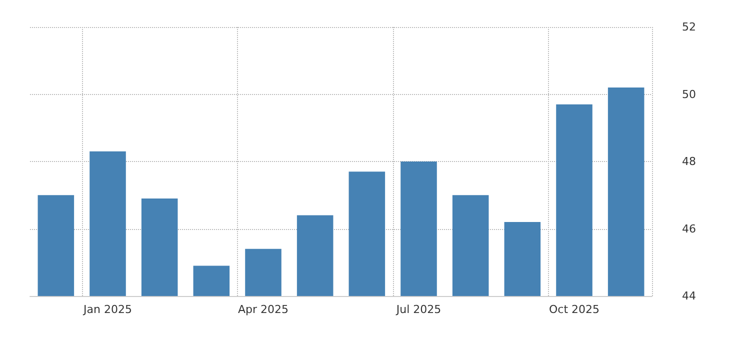 This screenshot has height=340, width=730. What do you see at coordinates (689, 161) in the screenshot?
I see `y-tick-label: 48` at bounding box center [689, 161].